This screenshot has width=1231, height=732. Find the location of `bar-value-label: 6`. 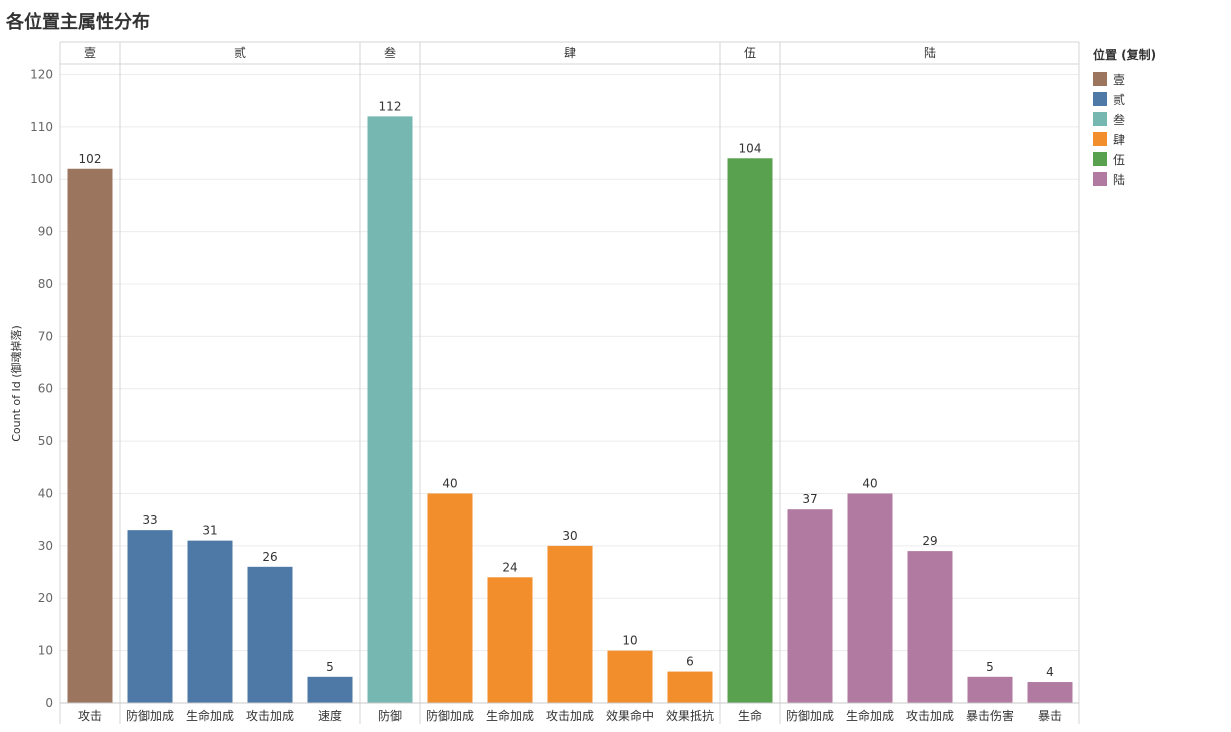

bar-value-label: 6 is located at coordinates (690, 662).